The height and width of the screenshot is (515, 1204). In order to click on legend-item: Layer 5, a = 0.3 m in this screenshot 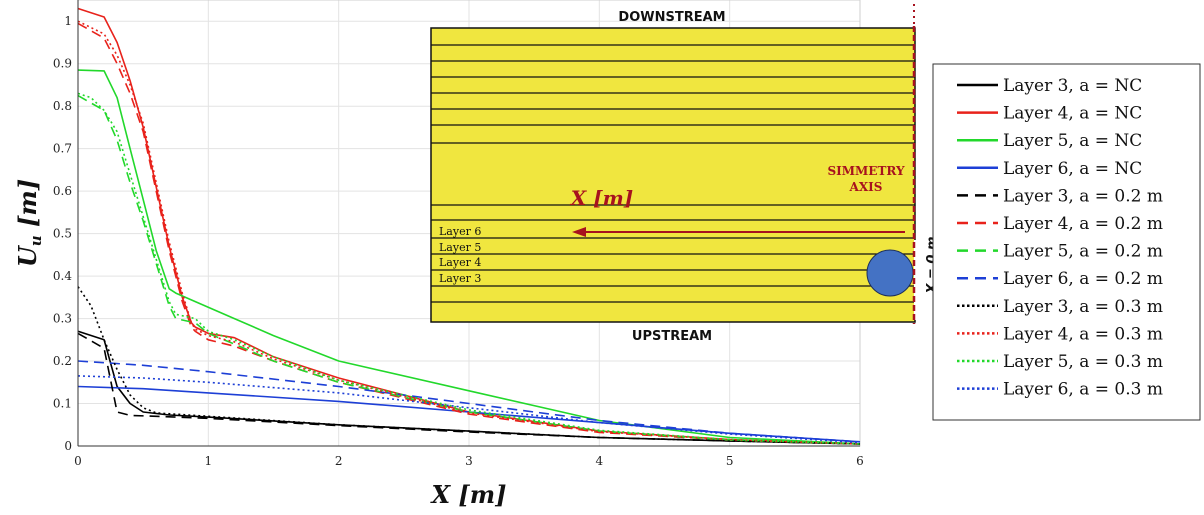, I will do `click(1060, 362)`.